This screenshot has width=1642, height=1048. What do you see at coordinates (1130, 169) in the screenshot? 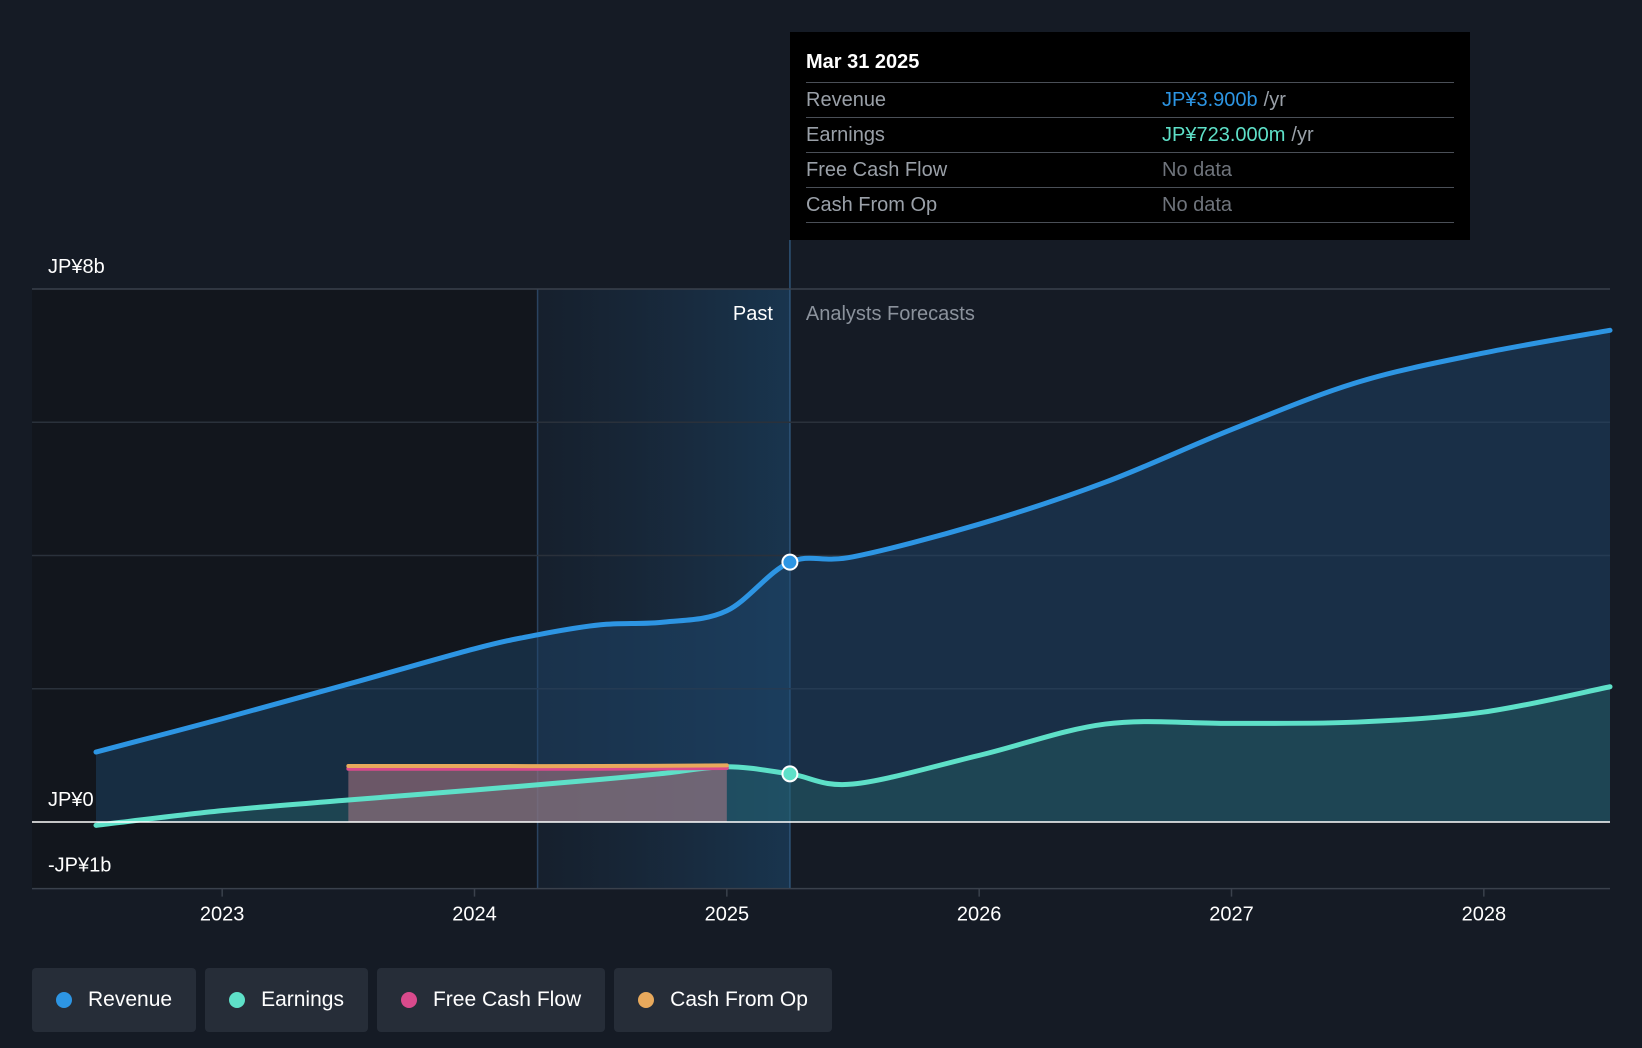
I see `tooltip-row: Free Cash Flow No data` at bounding box center [1130, 169].